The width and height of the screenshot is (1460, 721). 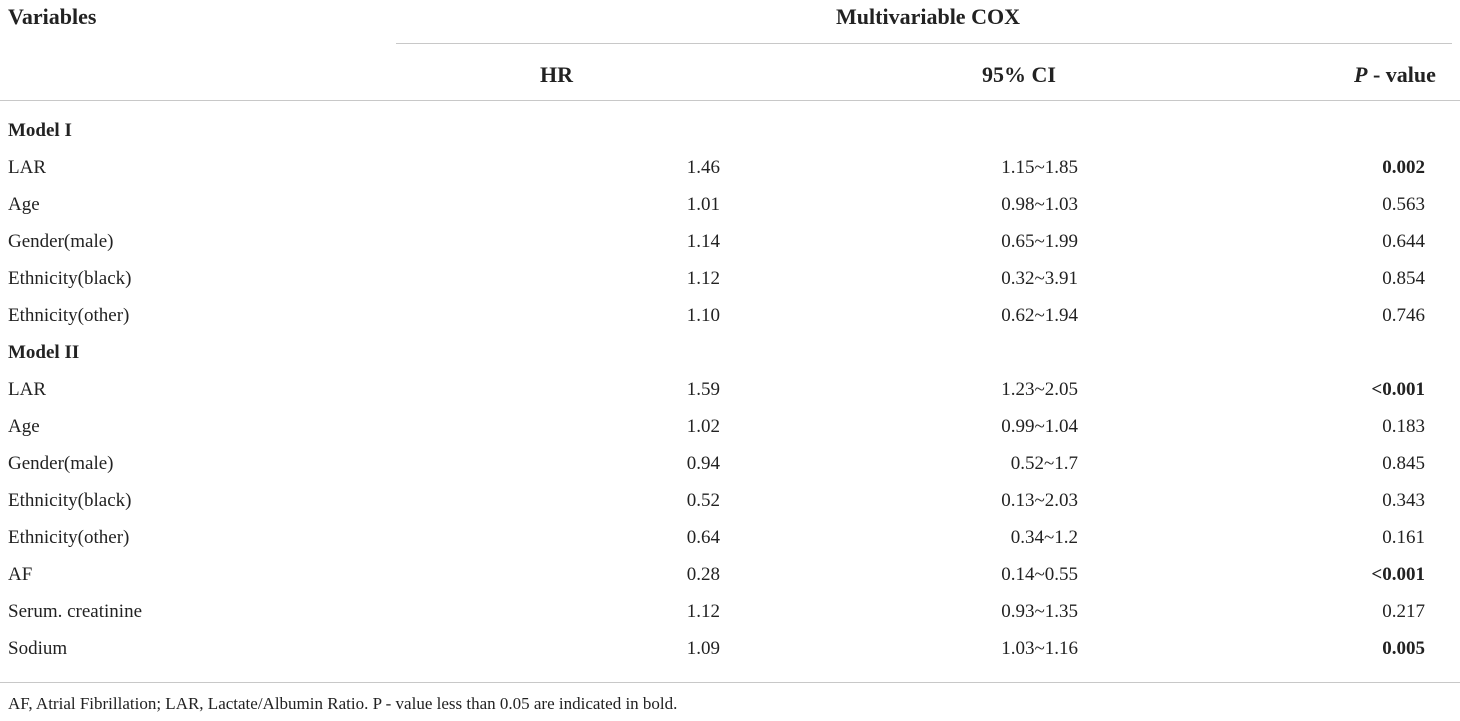 What do you see at coordinates (1044, 463) in the screenshot?
I see `cell-ci: 0.52~1.7` at bounding box center [1044, 463].